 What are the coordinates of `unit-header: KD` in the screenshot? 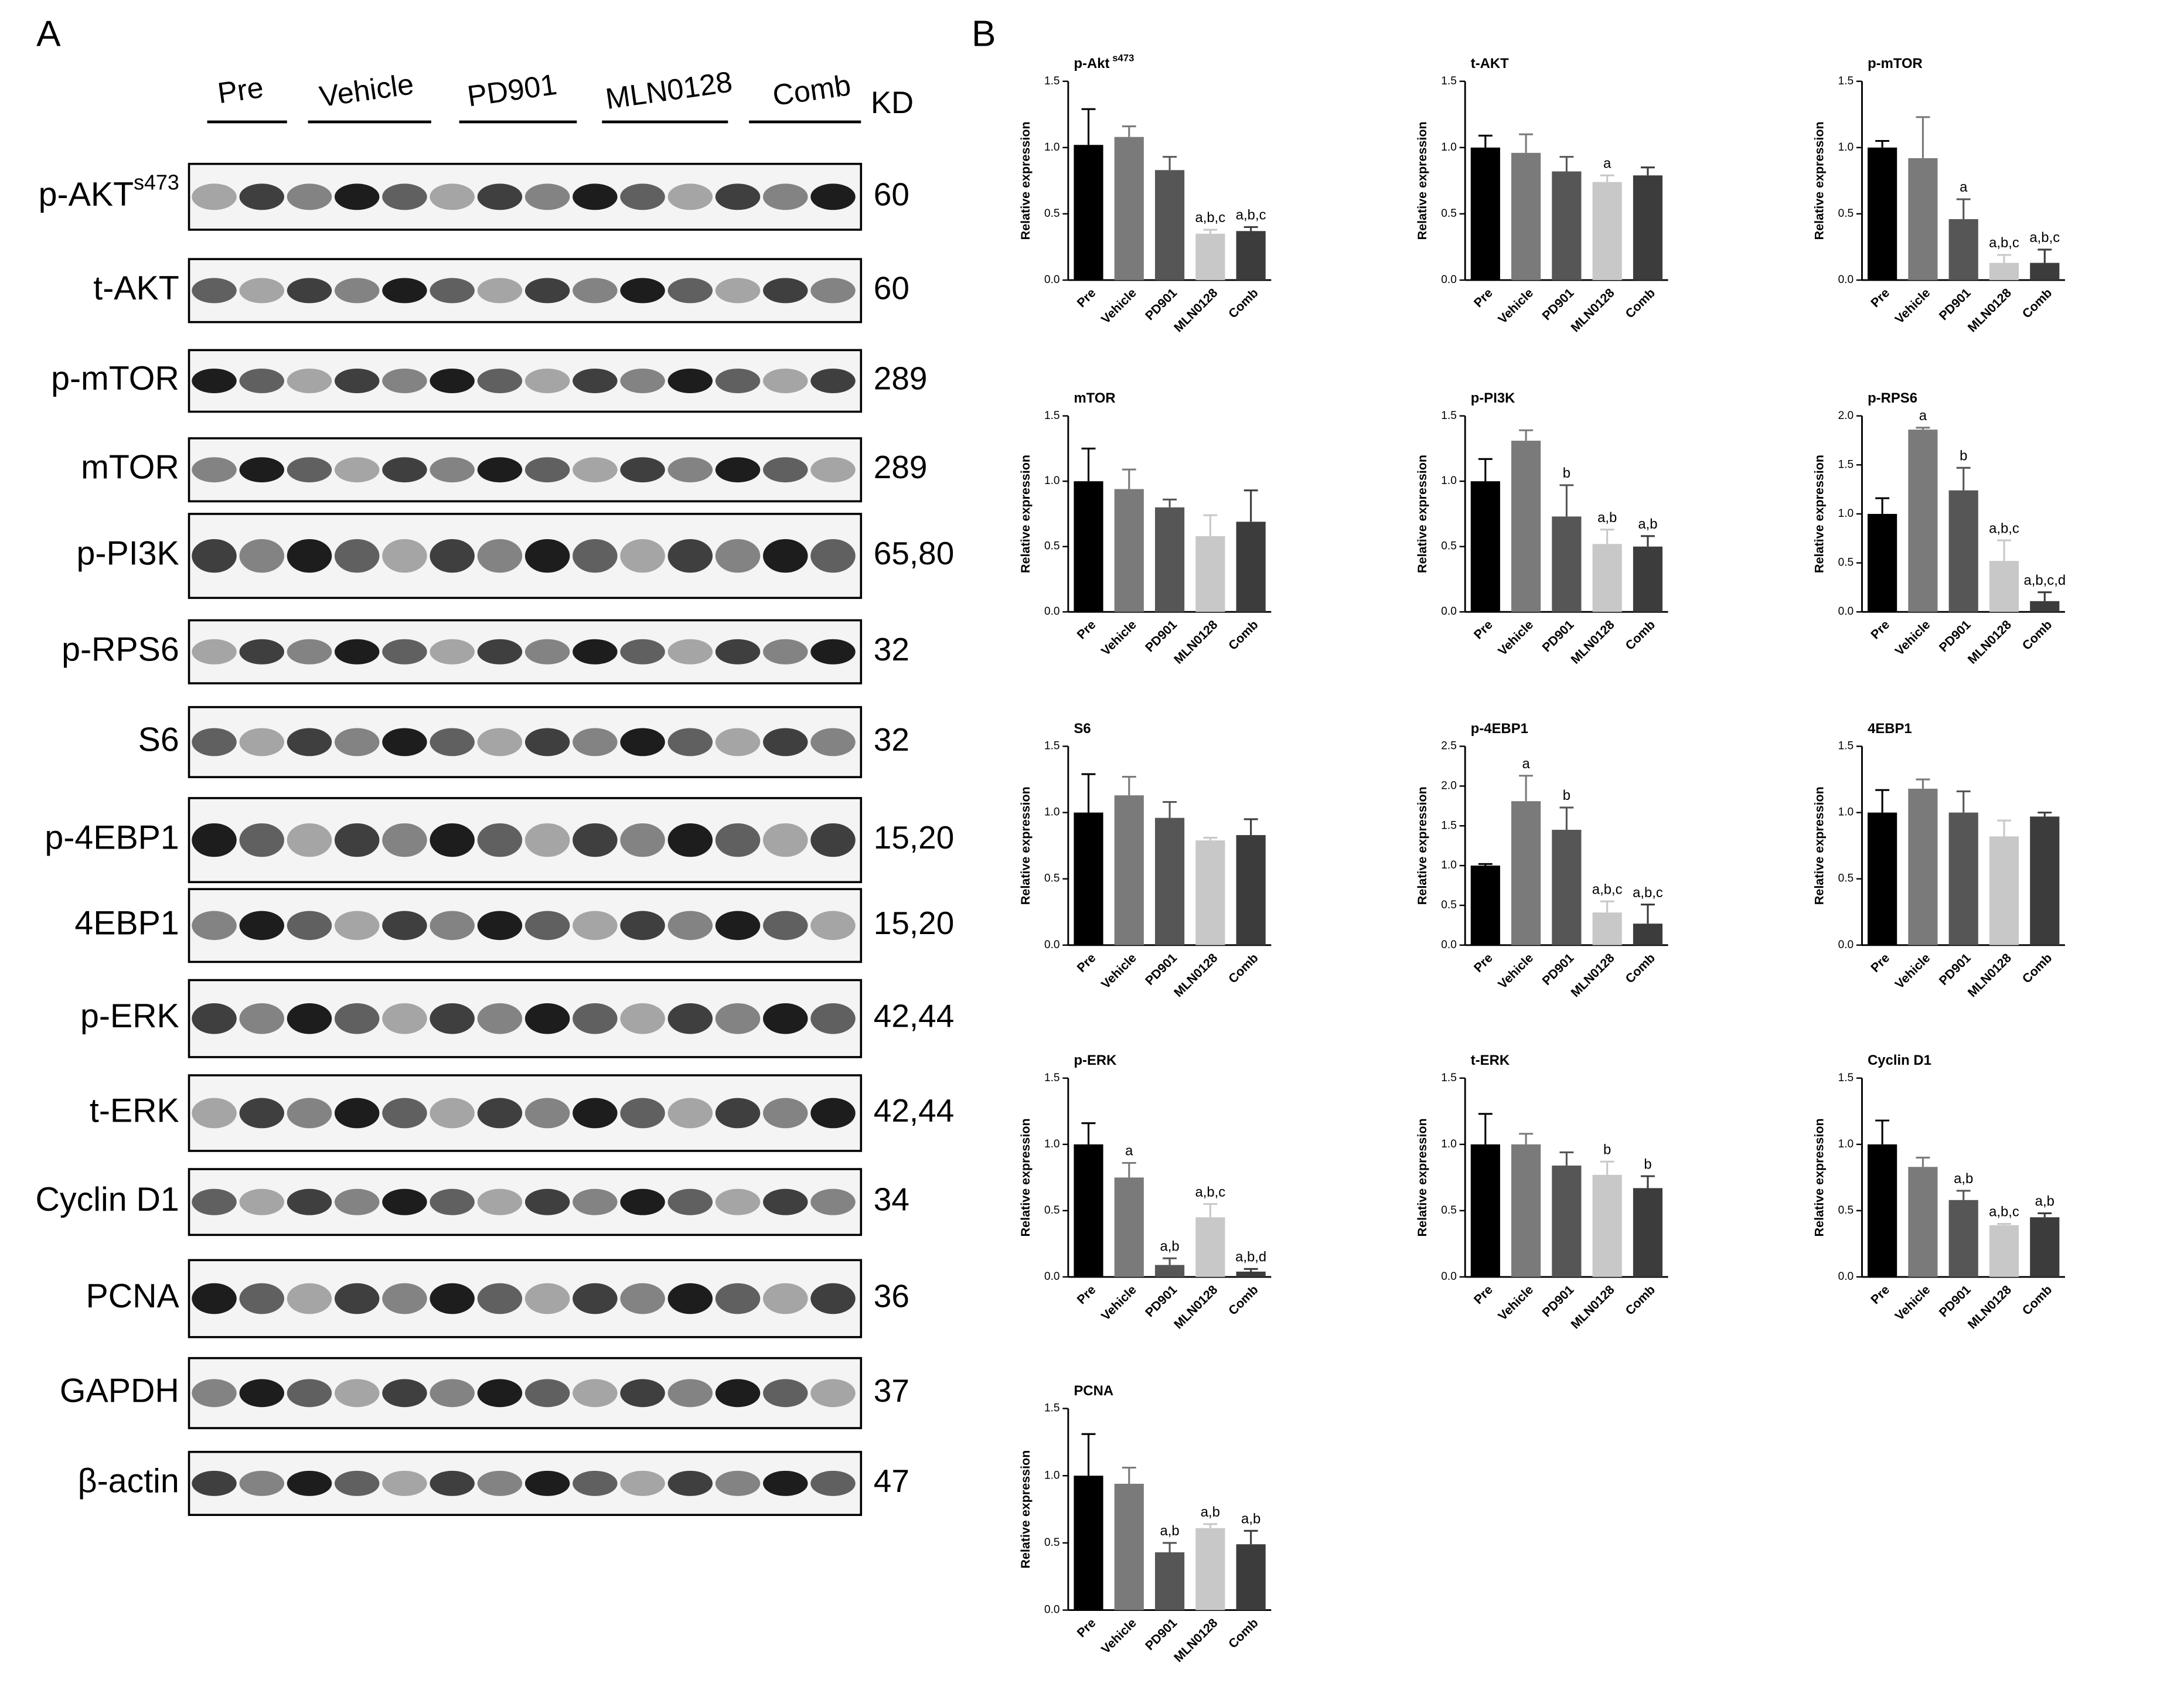 It's located at (892, 103).